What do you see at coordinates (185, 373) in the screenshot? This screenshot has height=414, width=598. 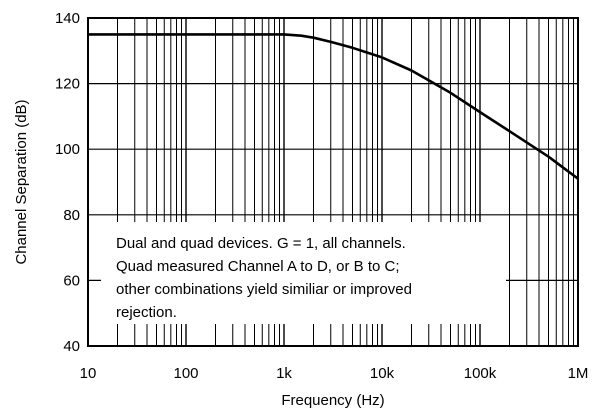 I see `x-tick-label: 100` at bounding box center [185, 373].